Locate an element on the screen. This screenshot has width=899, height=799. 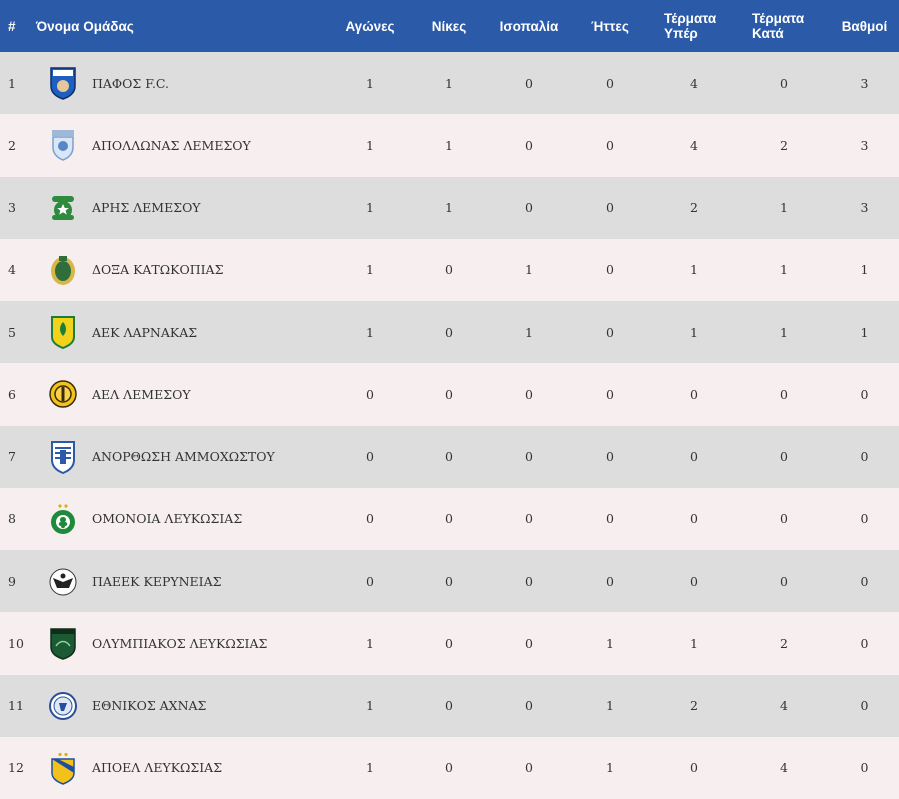
team-cell: ΠΑΕΕΚ ΚΕΡΥΝΕΙΑΣ is located at coordinates (183, 581).